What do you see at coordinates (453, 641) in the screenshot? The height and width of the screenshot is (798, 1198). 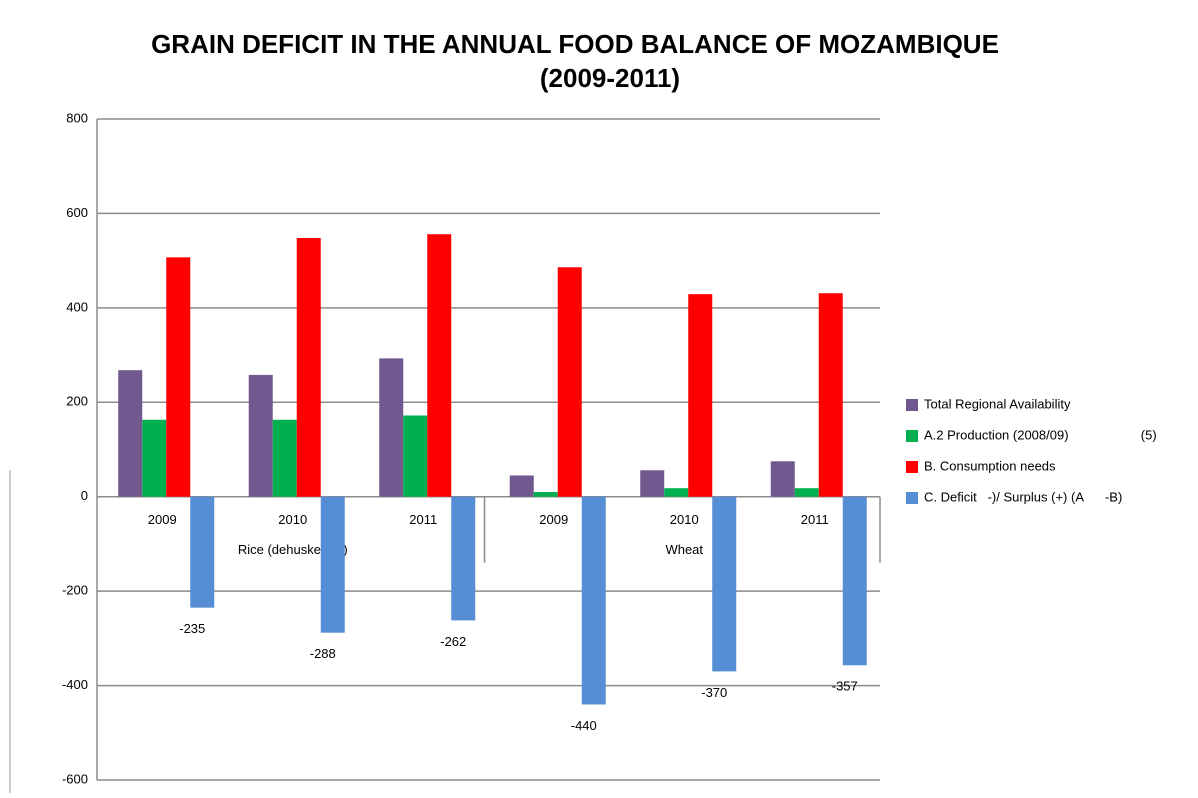 I see `data-label: -262` at bounding box center [453, 641].